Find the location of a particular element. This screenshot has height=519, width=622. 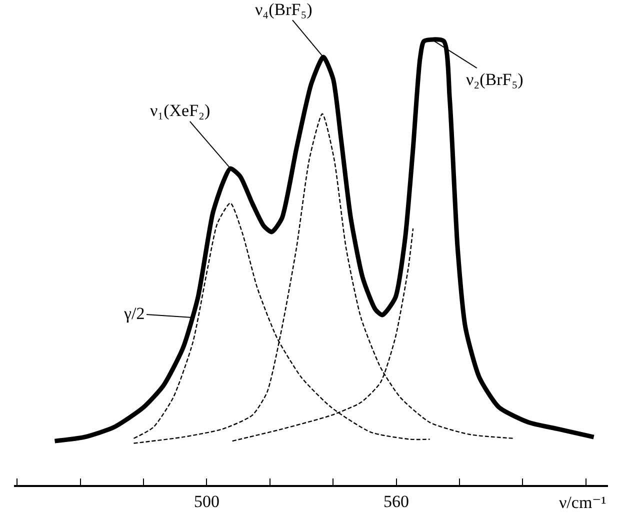

annotation: γ/2 is located at coordinates (134, 313).